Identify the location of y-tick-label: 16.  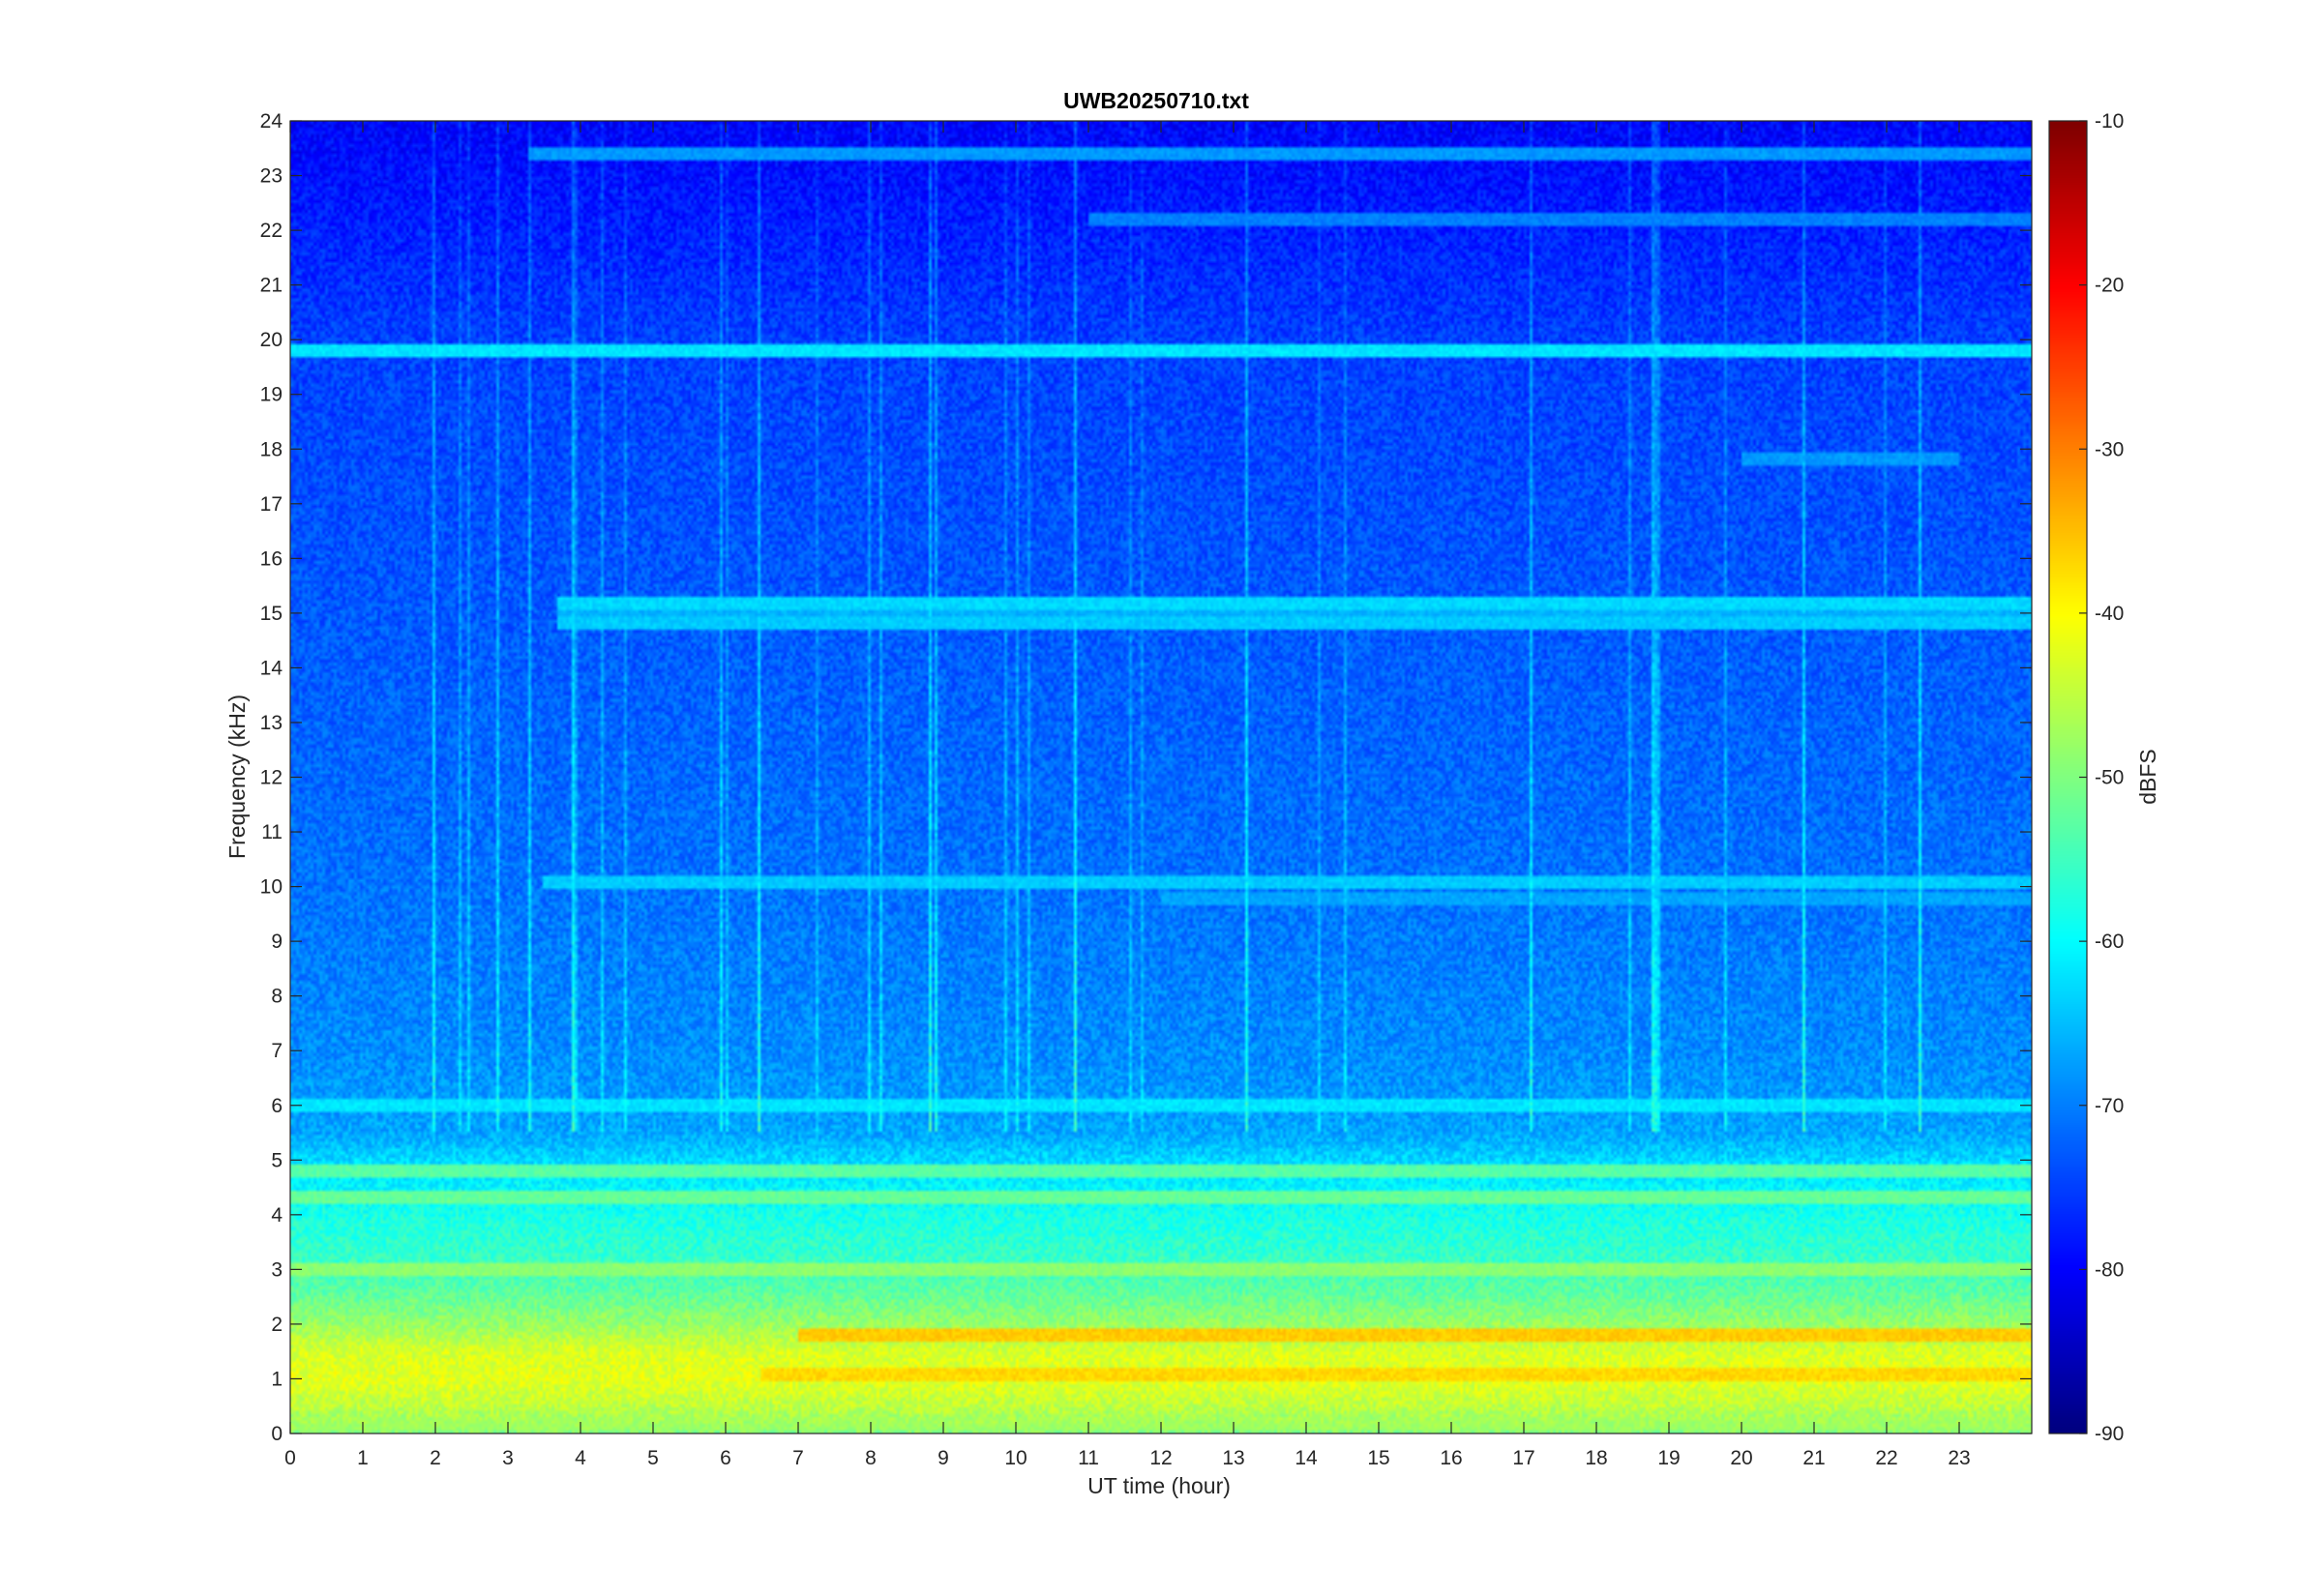
(271, 558).